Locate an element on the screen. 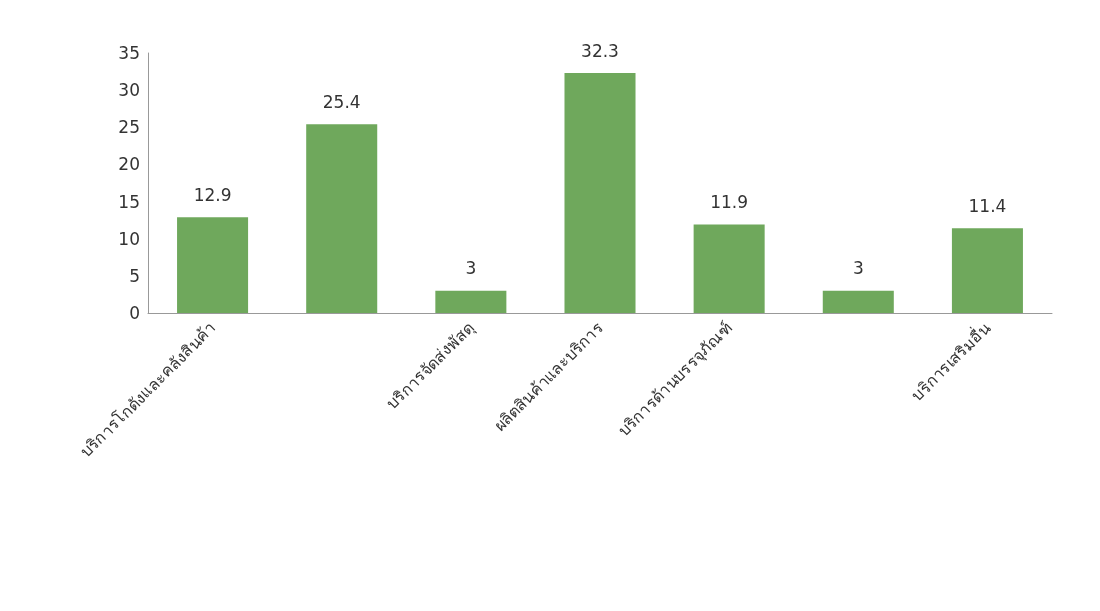 Image resolution: width=1100 pixels, height=611 pixels. y-tick-label: 20 is located at coordinates (129, 164).